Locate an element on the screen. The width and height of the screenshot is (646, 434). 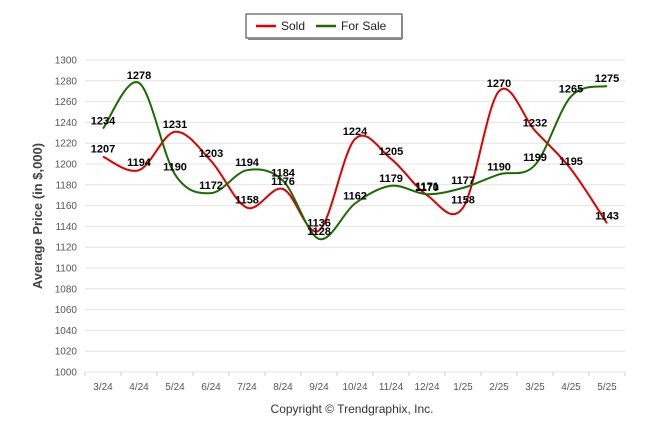
y-tick-label: 1300 is located at coordinates (66, 61).